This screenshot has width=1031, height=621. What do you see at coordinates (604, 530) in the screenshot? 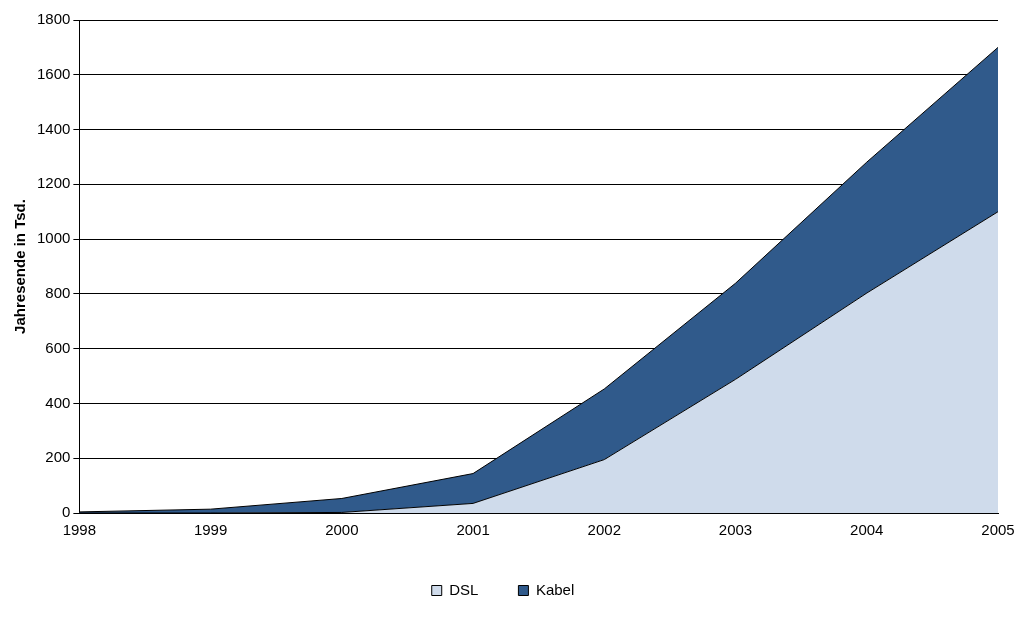
I see `x-tick-label: 2002` at bounding box center [604, 530].